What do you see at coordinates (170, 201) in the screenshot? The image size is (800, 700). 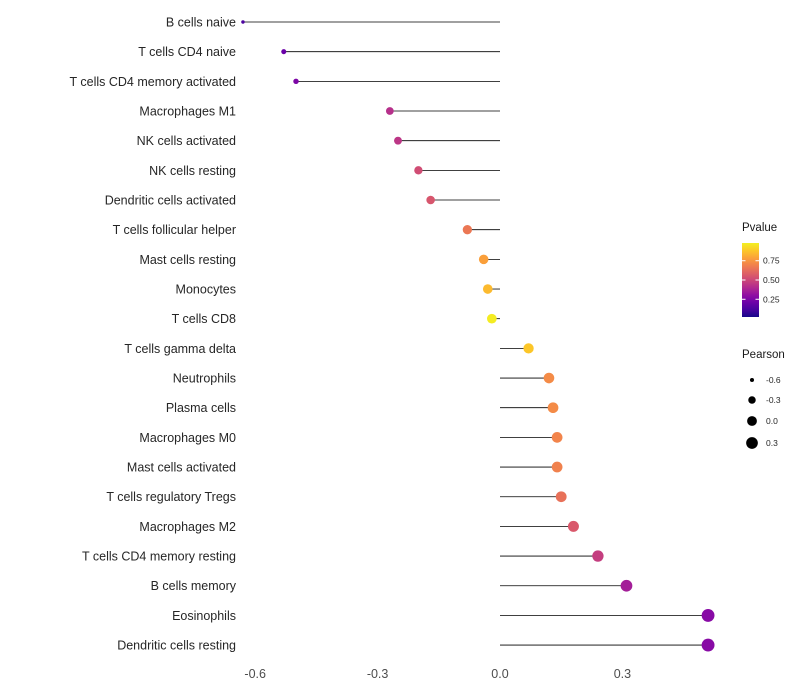 I see `category-label: Dendritic cells activated` at bounding box center [170, 201].